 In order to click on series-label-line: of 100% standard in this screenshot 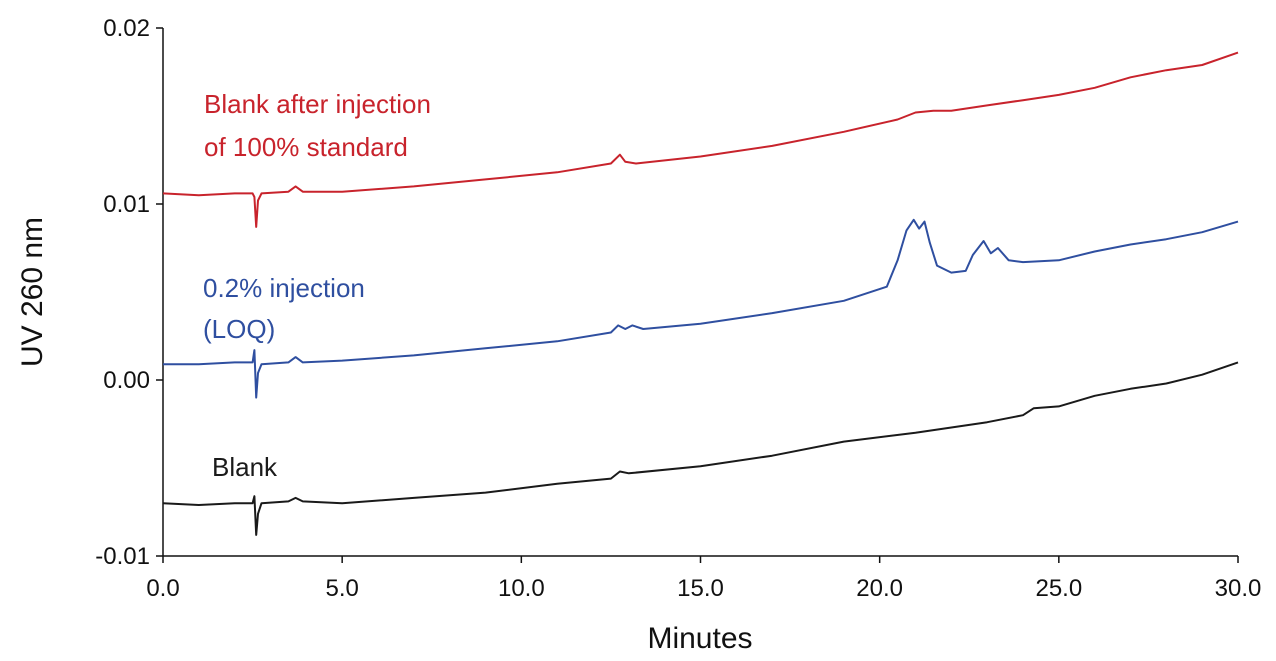, I will do `click(306, 147)`.